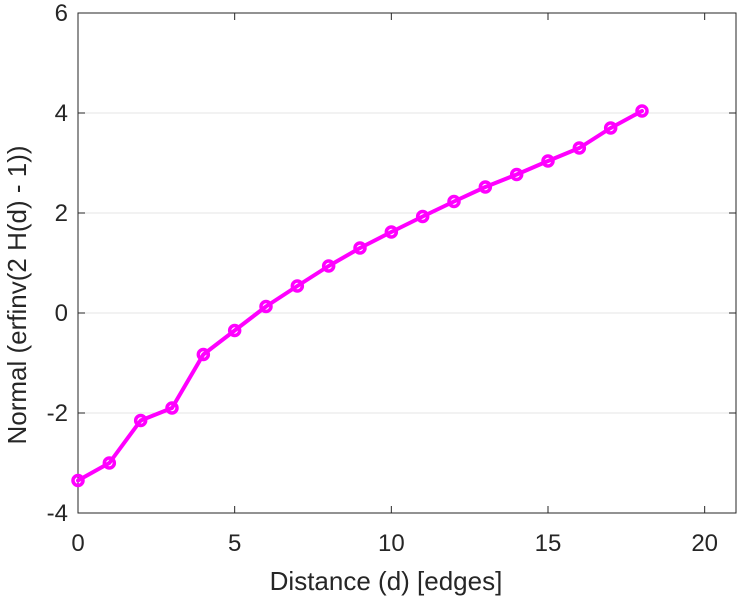  What do you see at coordinates (61, 13) in the screenshot?
I see `y-tick-label: 6` at bounding box center [61, 13].